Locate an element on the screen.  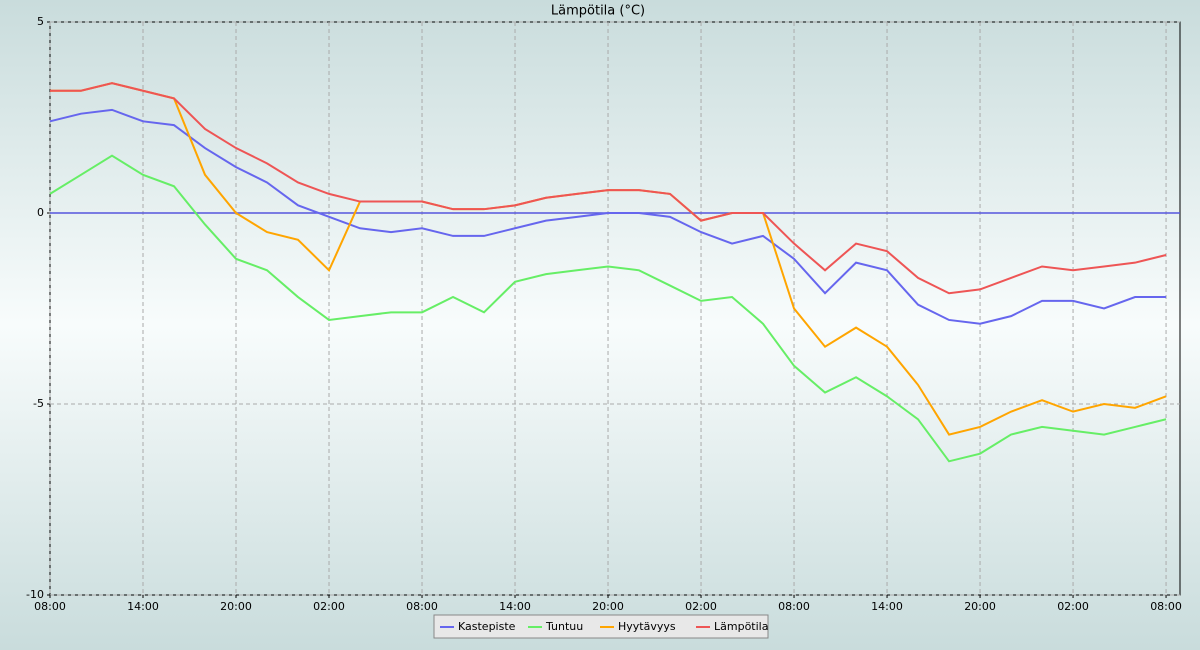
y-tick-label: -5 is located at coordinates (38, 403).